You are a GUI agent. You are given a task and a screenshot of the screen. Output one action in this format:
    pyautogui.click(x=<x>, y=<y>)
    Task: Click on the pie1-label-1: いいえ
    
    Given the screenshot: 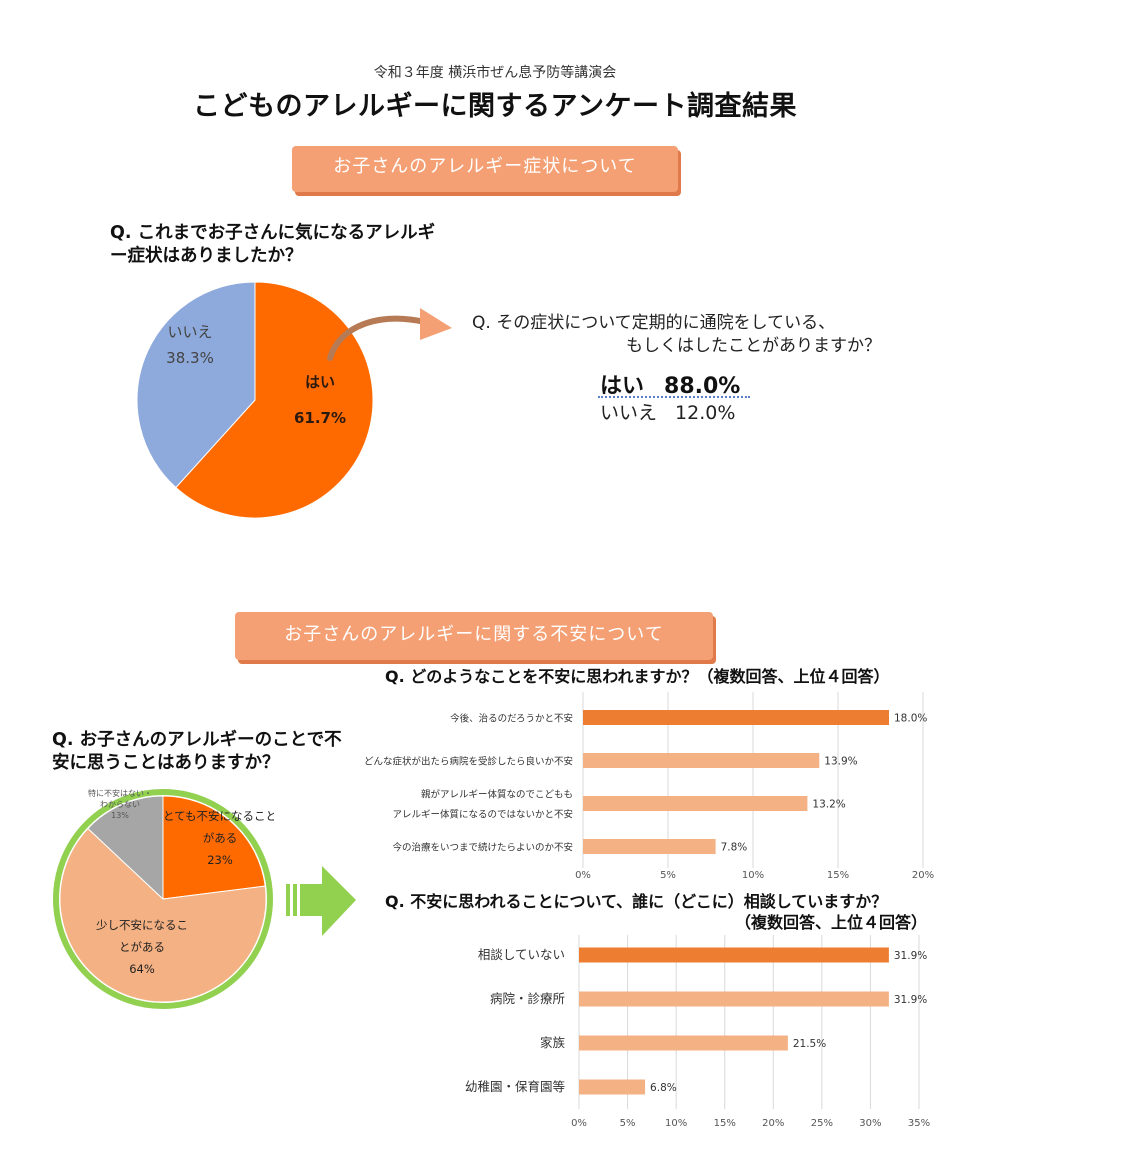 What is the action you would take?
    pyautogui.click(x=189, y=332)
    